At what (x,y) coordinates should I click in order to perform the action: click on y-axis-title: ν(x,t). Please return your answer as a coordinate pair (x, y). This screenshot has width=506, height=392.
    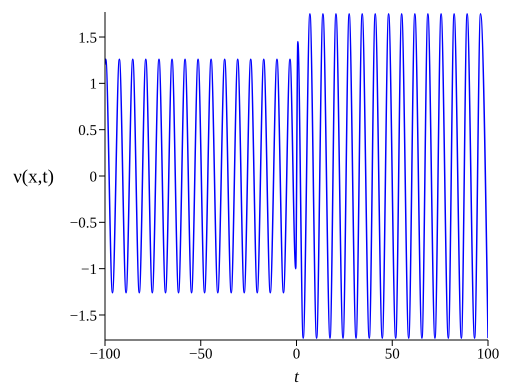
    Looking at the image, I should click on (33, 177).